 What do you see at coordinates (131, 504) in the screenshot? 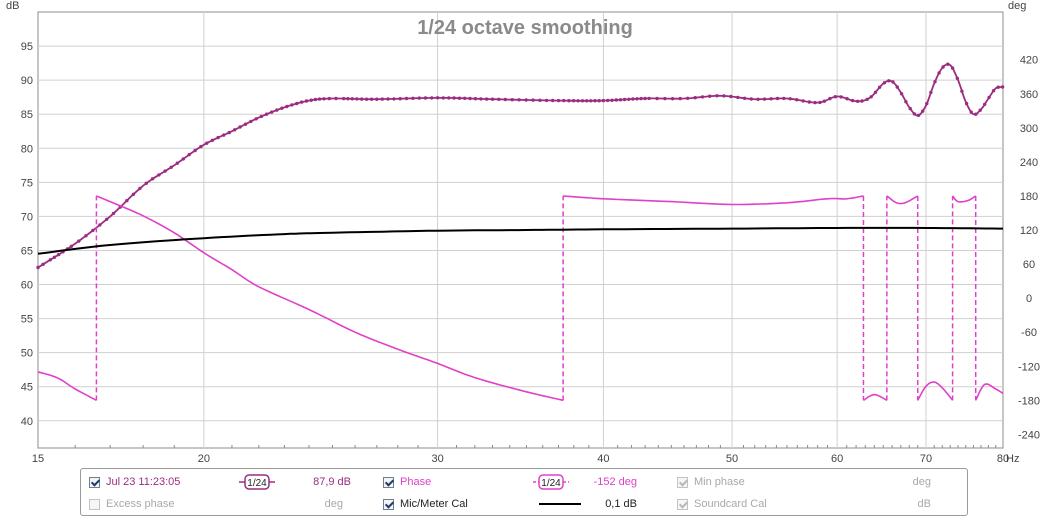
I see `legend-excess-phase: Excess phase` at bounding box center [131, 504].